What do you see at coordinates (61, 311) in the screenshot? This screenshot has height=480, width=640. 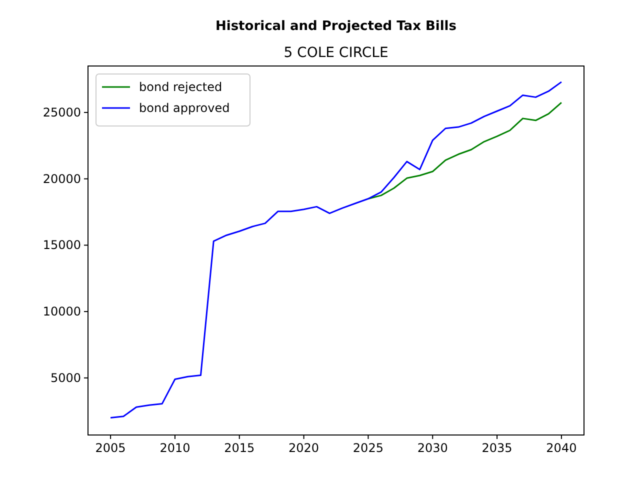 I see `y-tick-label: 10000` at bounding box center [61, 311].